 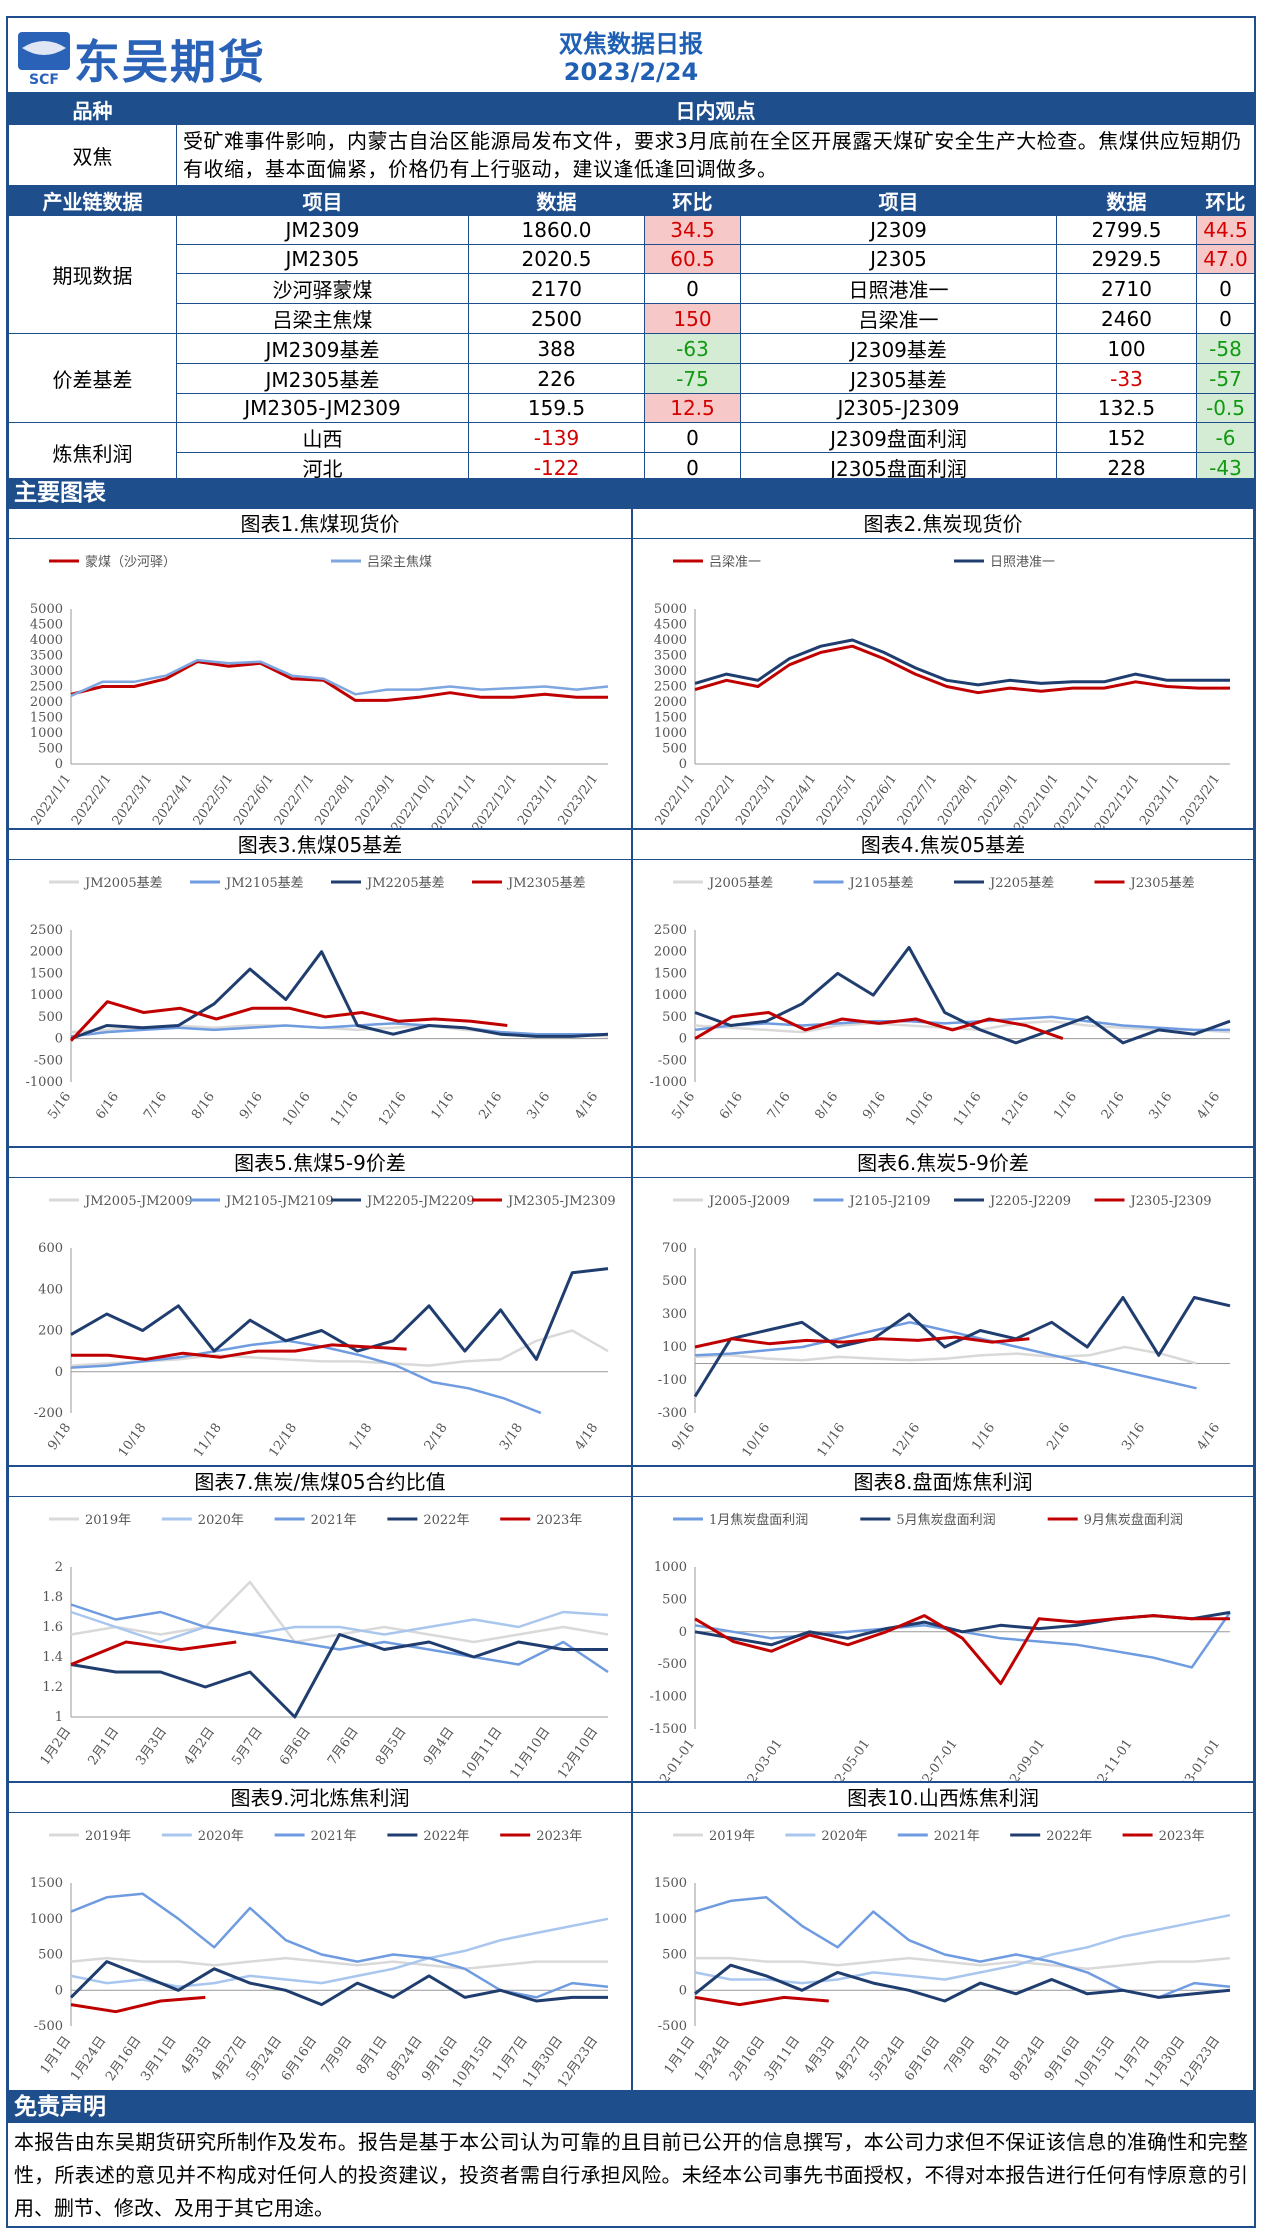 What do you see at coordinates (837, 800) in the screenshot?
I see `x-tick-label: 2022/5/1` at bounding box center [837, 800].